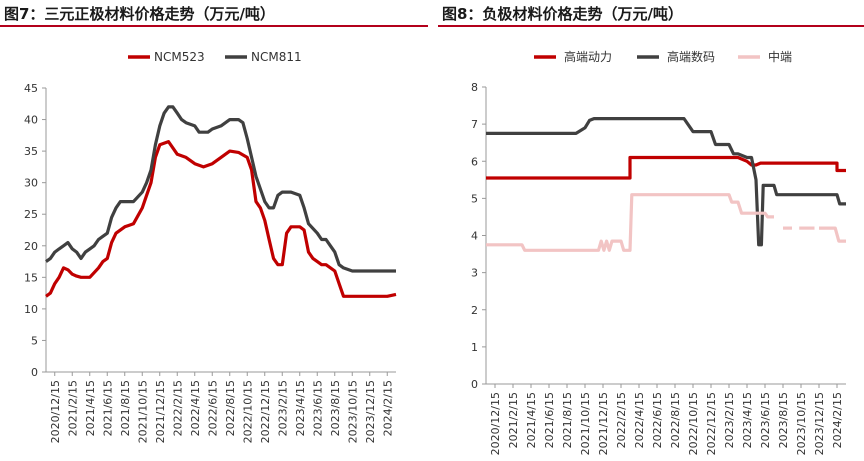  What do you see at coordinates (230, 408) in the screenshot?
I see `chart-1-x-tick-label: 2022/8/15` at bounding box center [230, 408].